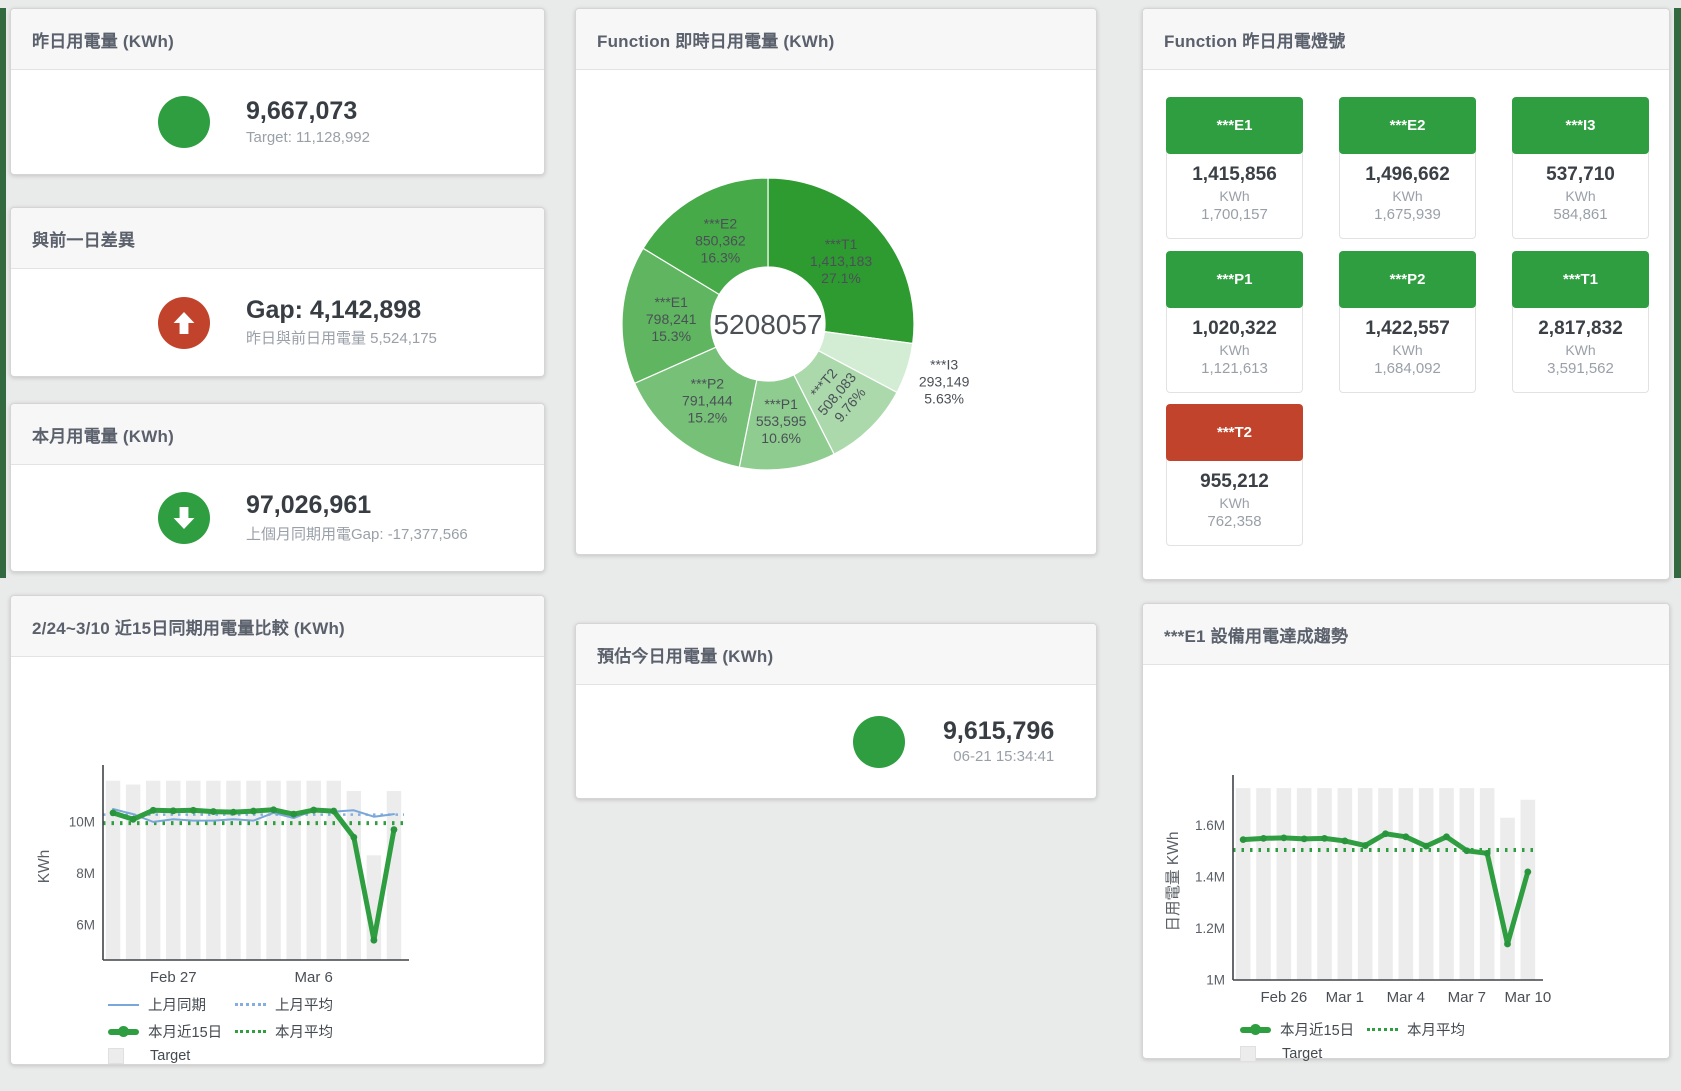 The image size is (1681, 1091). Describe the element at coordinates (1234, 521) in the screenshot. I see `light-target: 762,358` at that location.